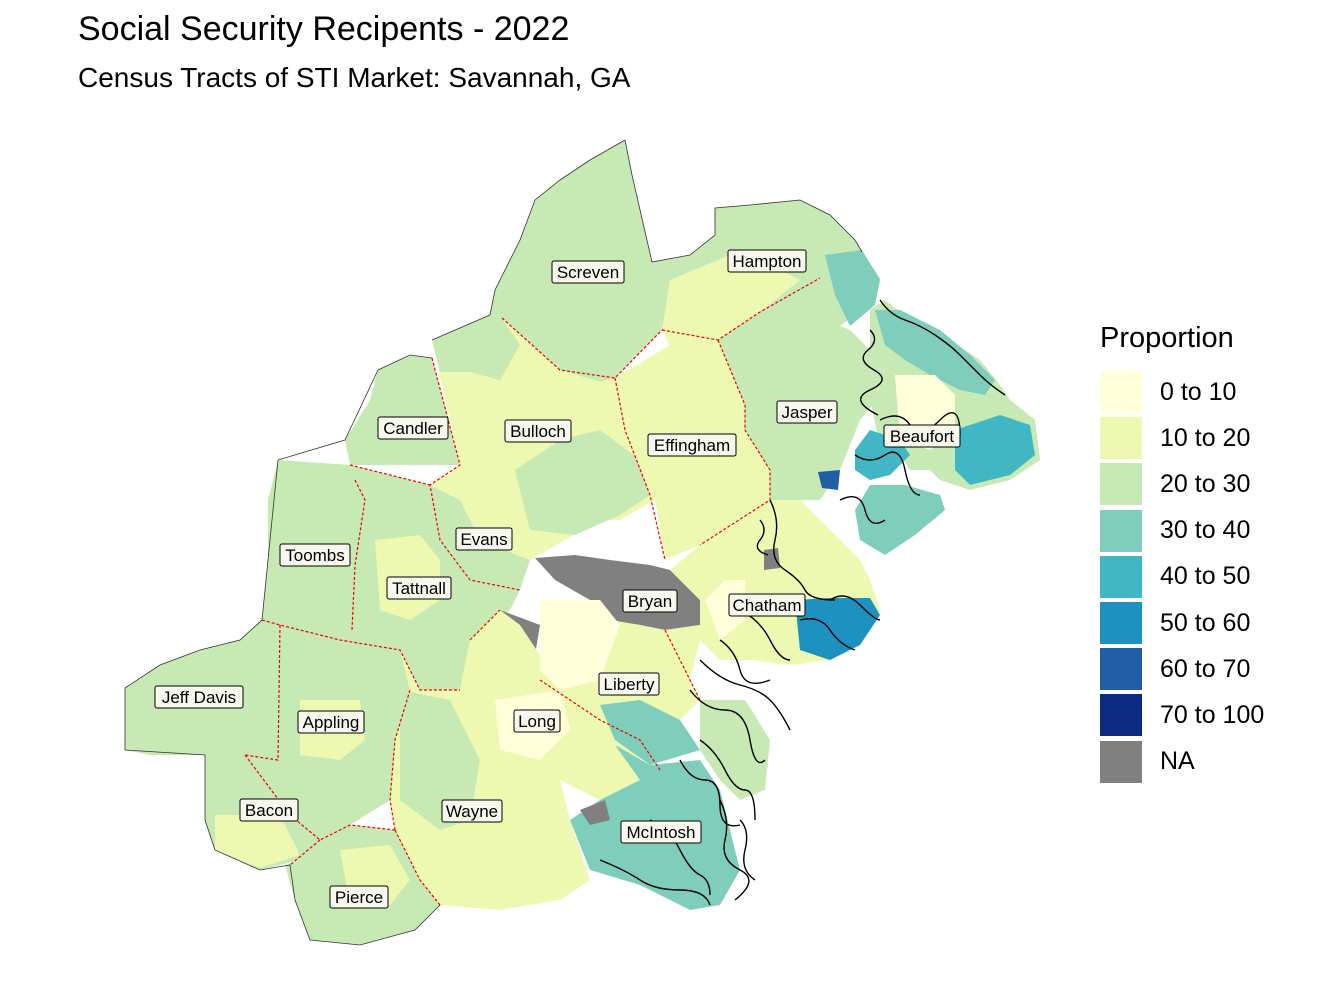  I want to click on legend-item: 0 to 10, so click(1182, 392).